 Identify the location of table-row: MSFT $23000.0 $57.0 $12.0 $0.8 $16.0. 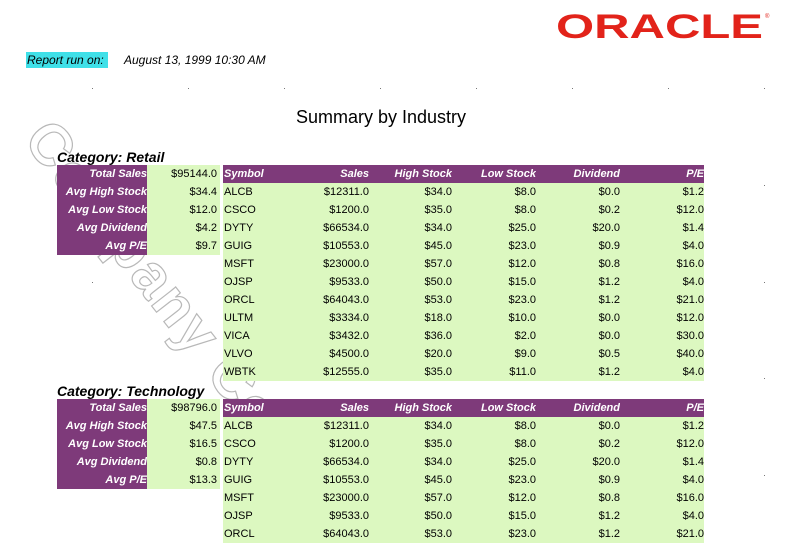
(463, 264).